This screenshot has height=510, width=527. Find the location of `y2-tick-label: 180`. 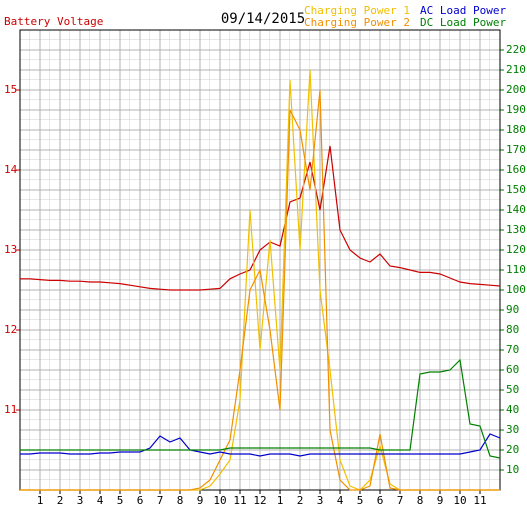

y2-tick-label: 180 is located at coordinates (516, 129).